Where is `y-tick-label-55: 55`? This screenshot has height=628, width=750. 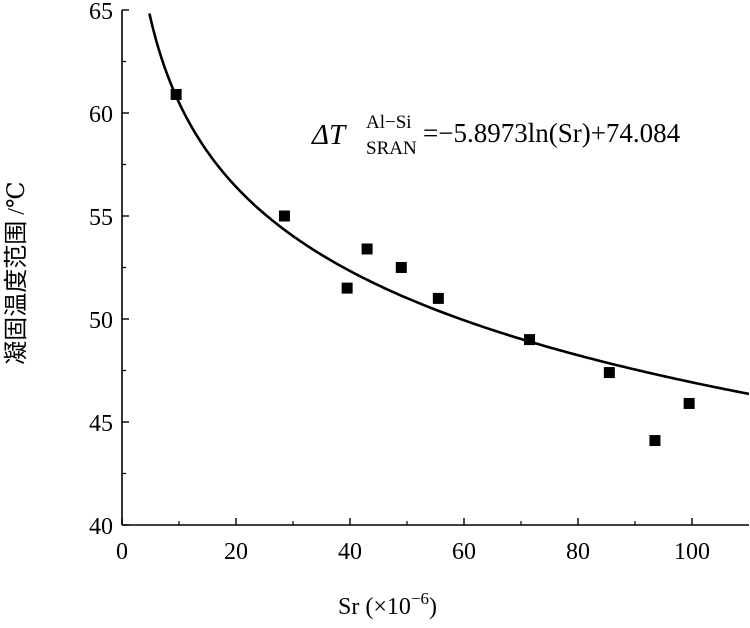 y-tick-label-55: 55 is located at coordinates (101, 218).